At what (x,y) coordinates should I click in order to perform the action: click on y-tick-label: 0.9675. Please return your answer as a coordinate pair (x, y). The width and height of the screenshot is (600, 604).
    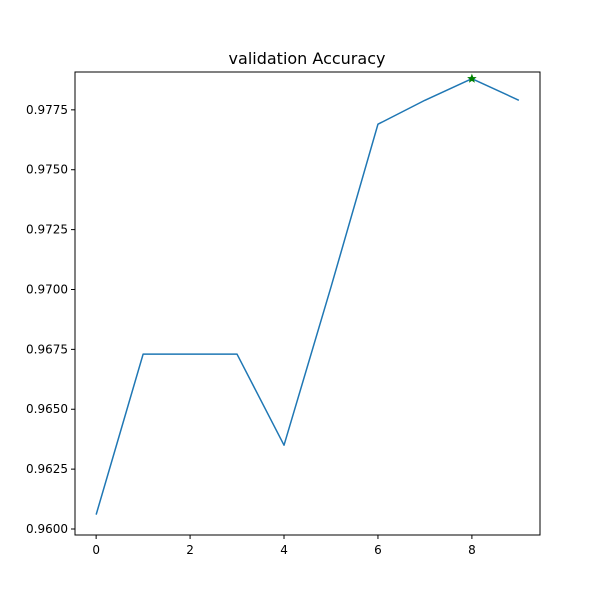
    Looking at the image, I should click on (47, 349).